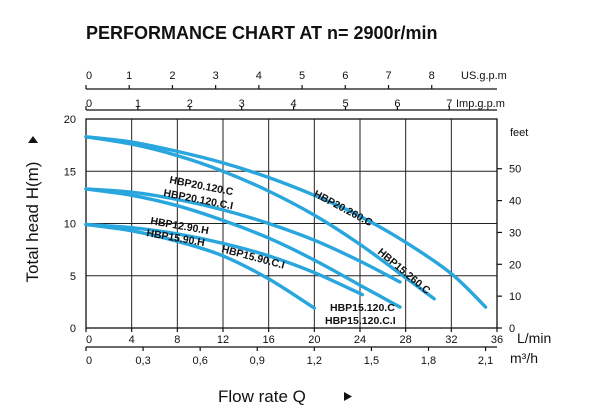 This screenshot has height=412, width=611. What do you see at coordinates (223, 340) in the screenshot?
I see `tick-label-lmin: 12` at bounding box center [223, 340].